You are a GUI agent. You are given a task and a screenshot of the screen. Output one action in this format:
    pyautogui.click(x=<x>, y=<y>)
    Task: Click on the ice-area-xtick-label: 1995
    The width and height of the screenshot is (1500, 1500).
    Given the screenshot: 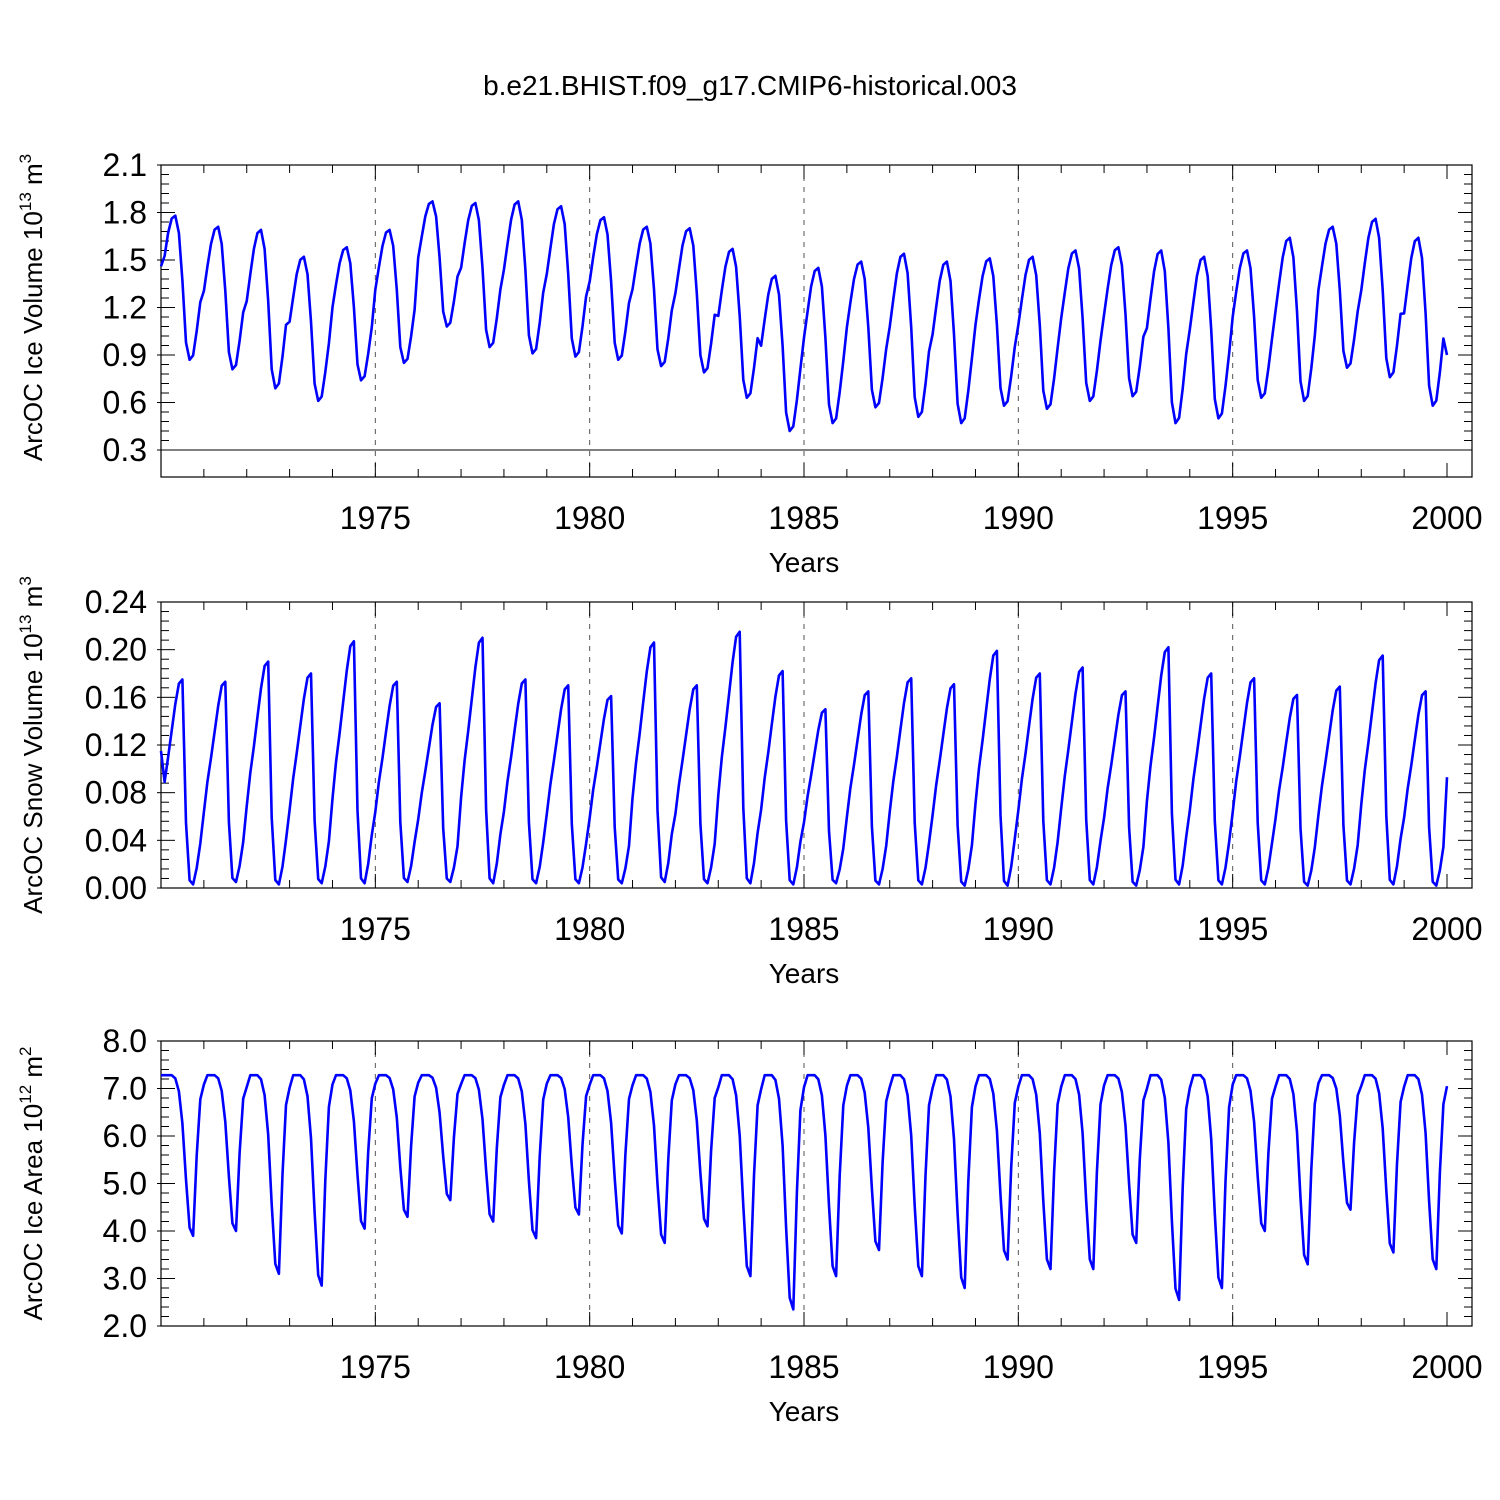 What is the action you would take?
    pyautogui.click(x=1232, y=1367)
    